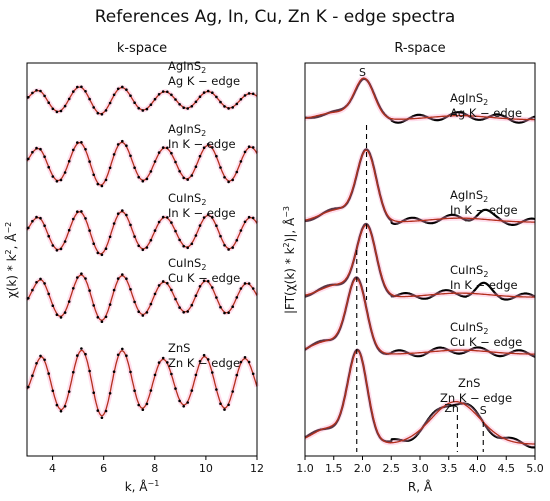  What do you see at coordinates (469, 99) in the screenshot?
I see `rspace-spectrum-compound-0: AgInS2` at bounding box center [469, 99].